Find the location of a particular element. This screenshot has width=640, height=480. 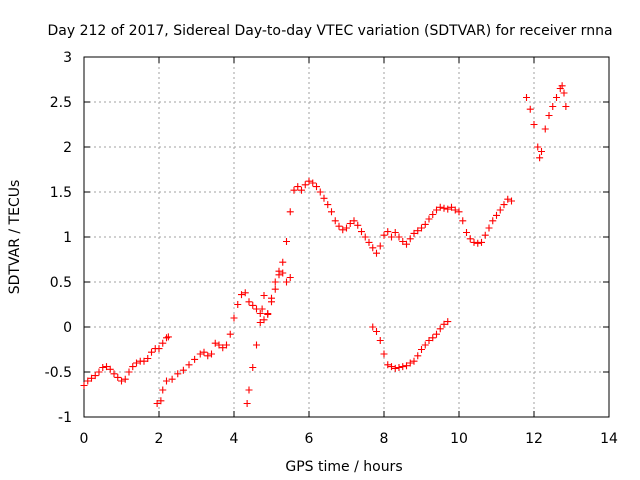

x-tick-label: 14 is located at coordinates (609, 439).